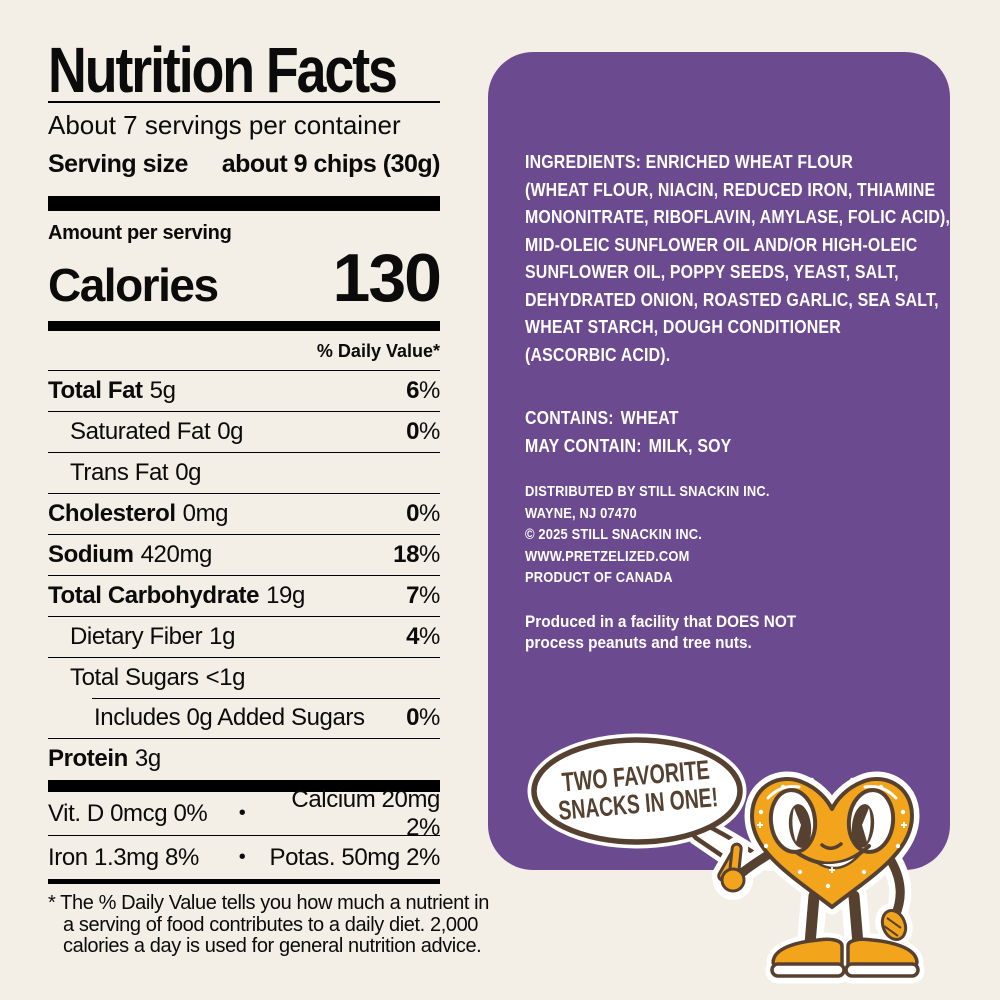  I want to click on daily-value-number: 18, so click(406, 554).